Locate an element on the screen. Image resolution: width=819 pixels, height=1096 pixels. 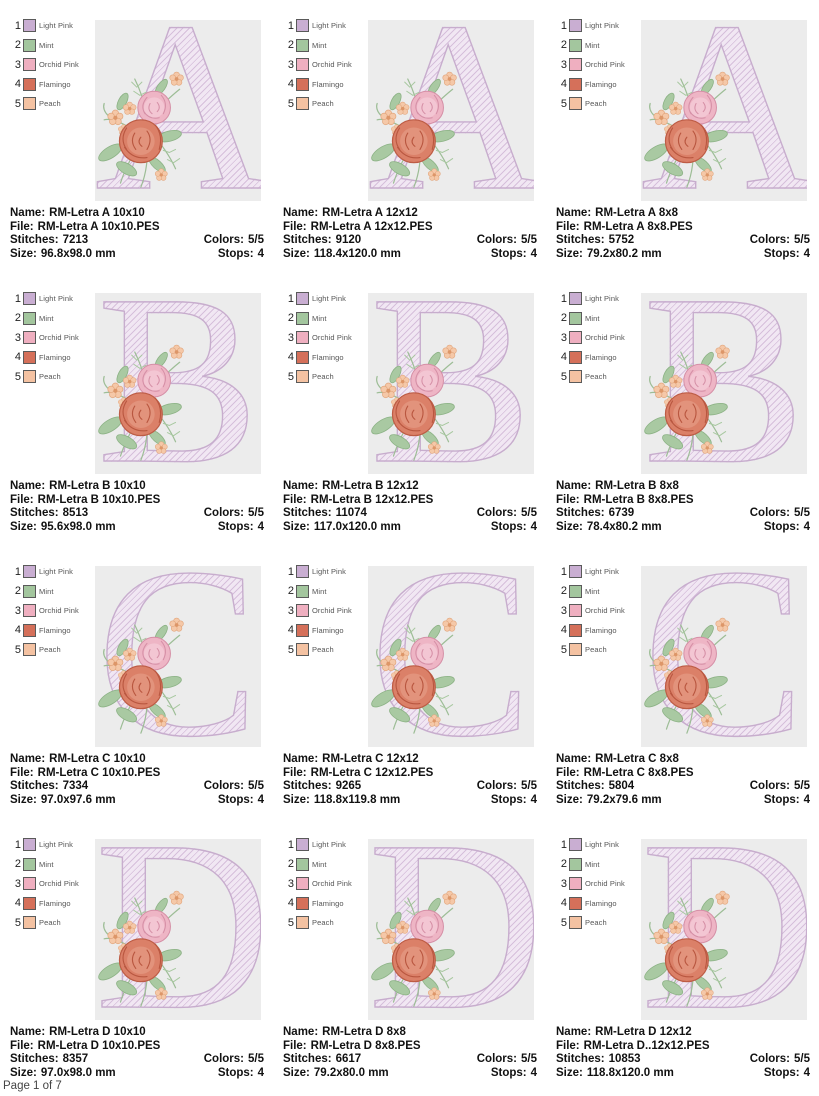
size-label: Size: is located at coordinates (23, 799).